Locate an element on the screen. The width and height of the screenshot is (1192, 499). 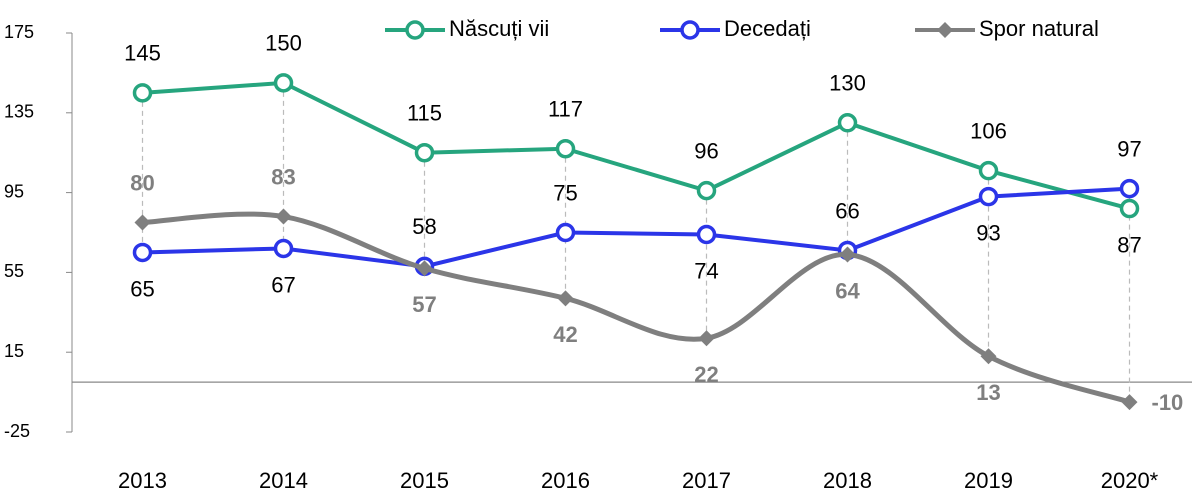
x-tick-label: 2019 is located at coordinates (988, 480).